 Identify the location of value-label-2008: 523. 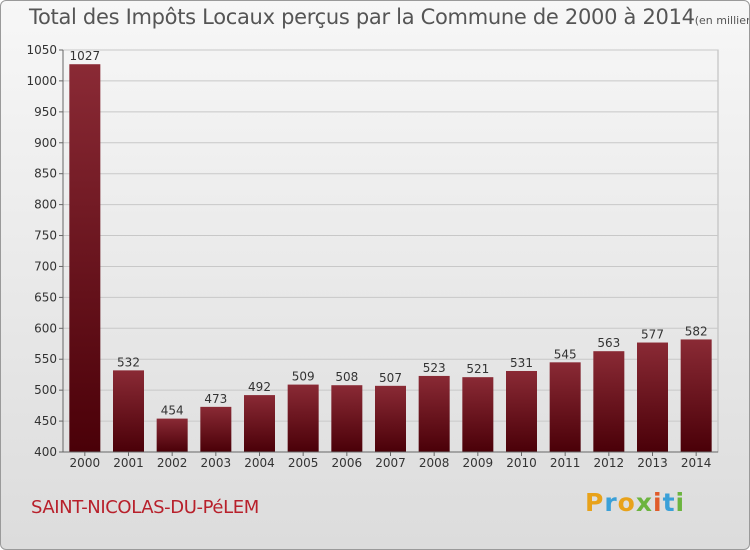
(434, 368).